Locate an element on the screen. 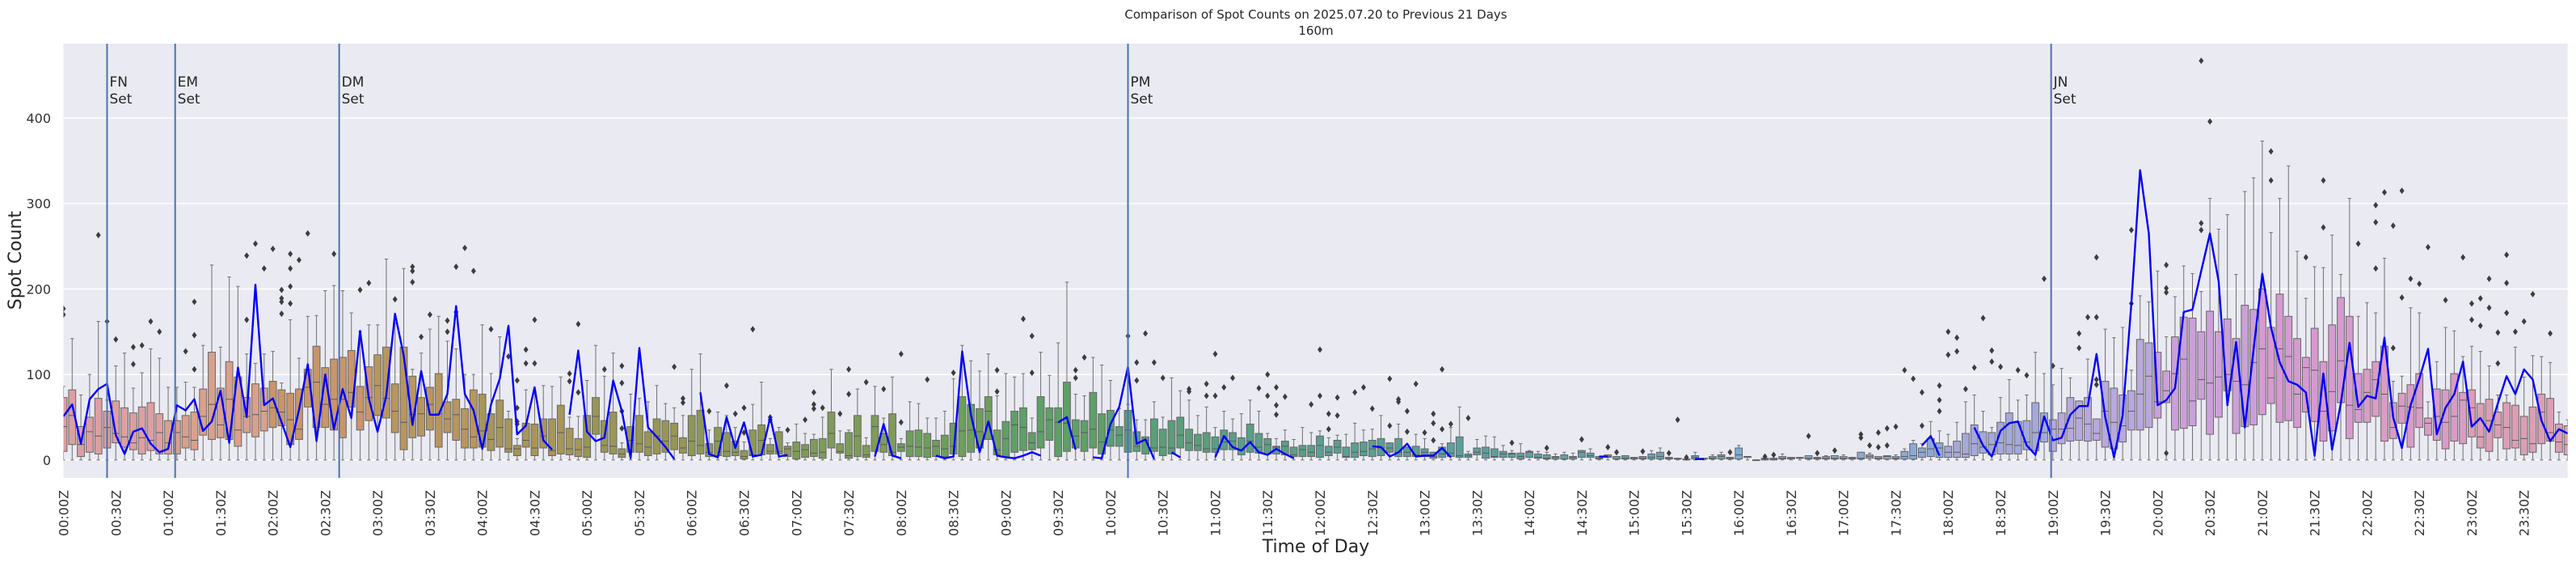  y-tick-label: 100 is located at coordinates (38, 374).